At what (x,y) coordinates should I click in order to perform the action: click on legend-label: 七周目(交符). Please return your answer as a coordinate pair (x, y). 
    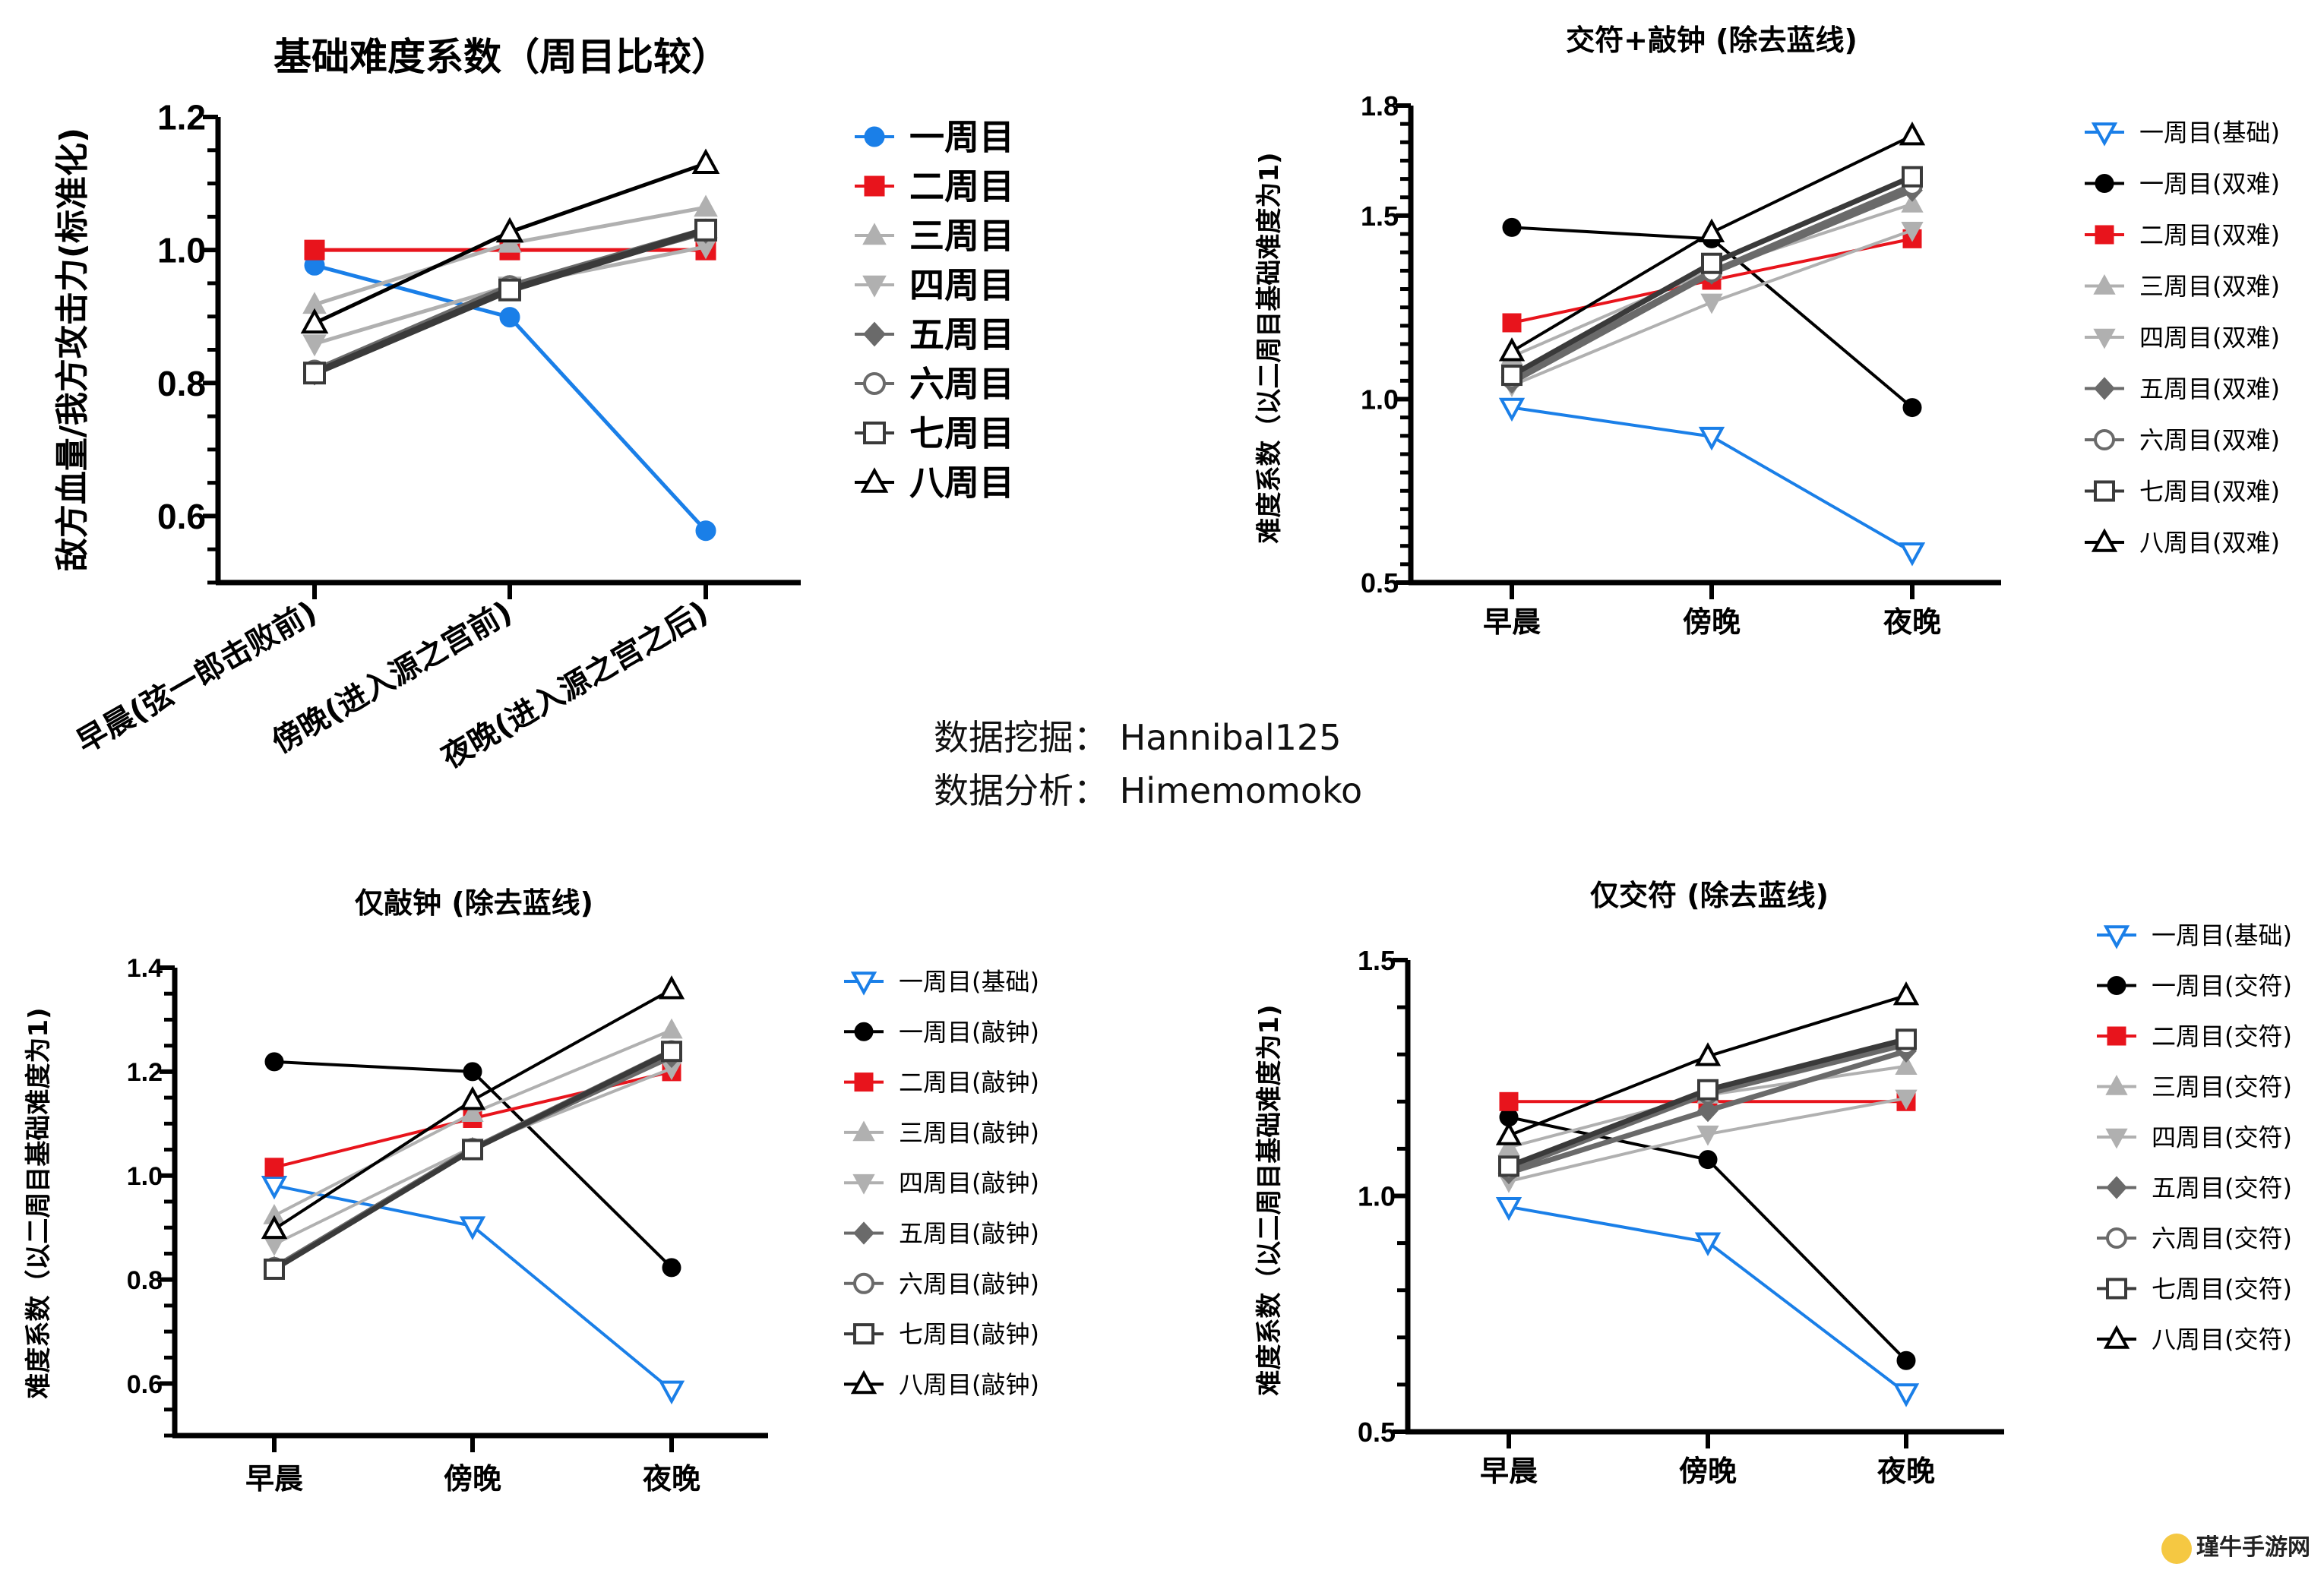
    Looking at the image, I should click on (2222, 1289).